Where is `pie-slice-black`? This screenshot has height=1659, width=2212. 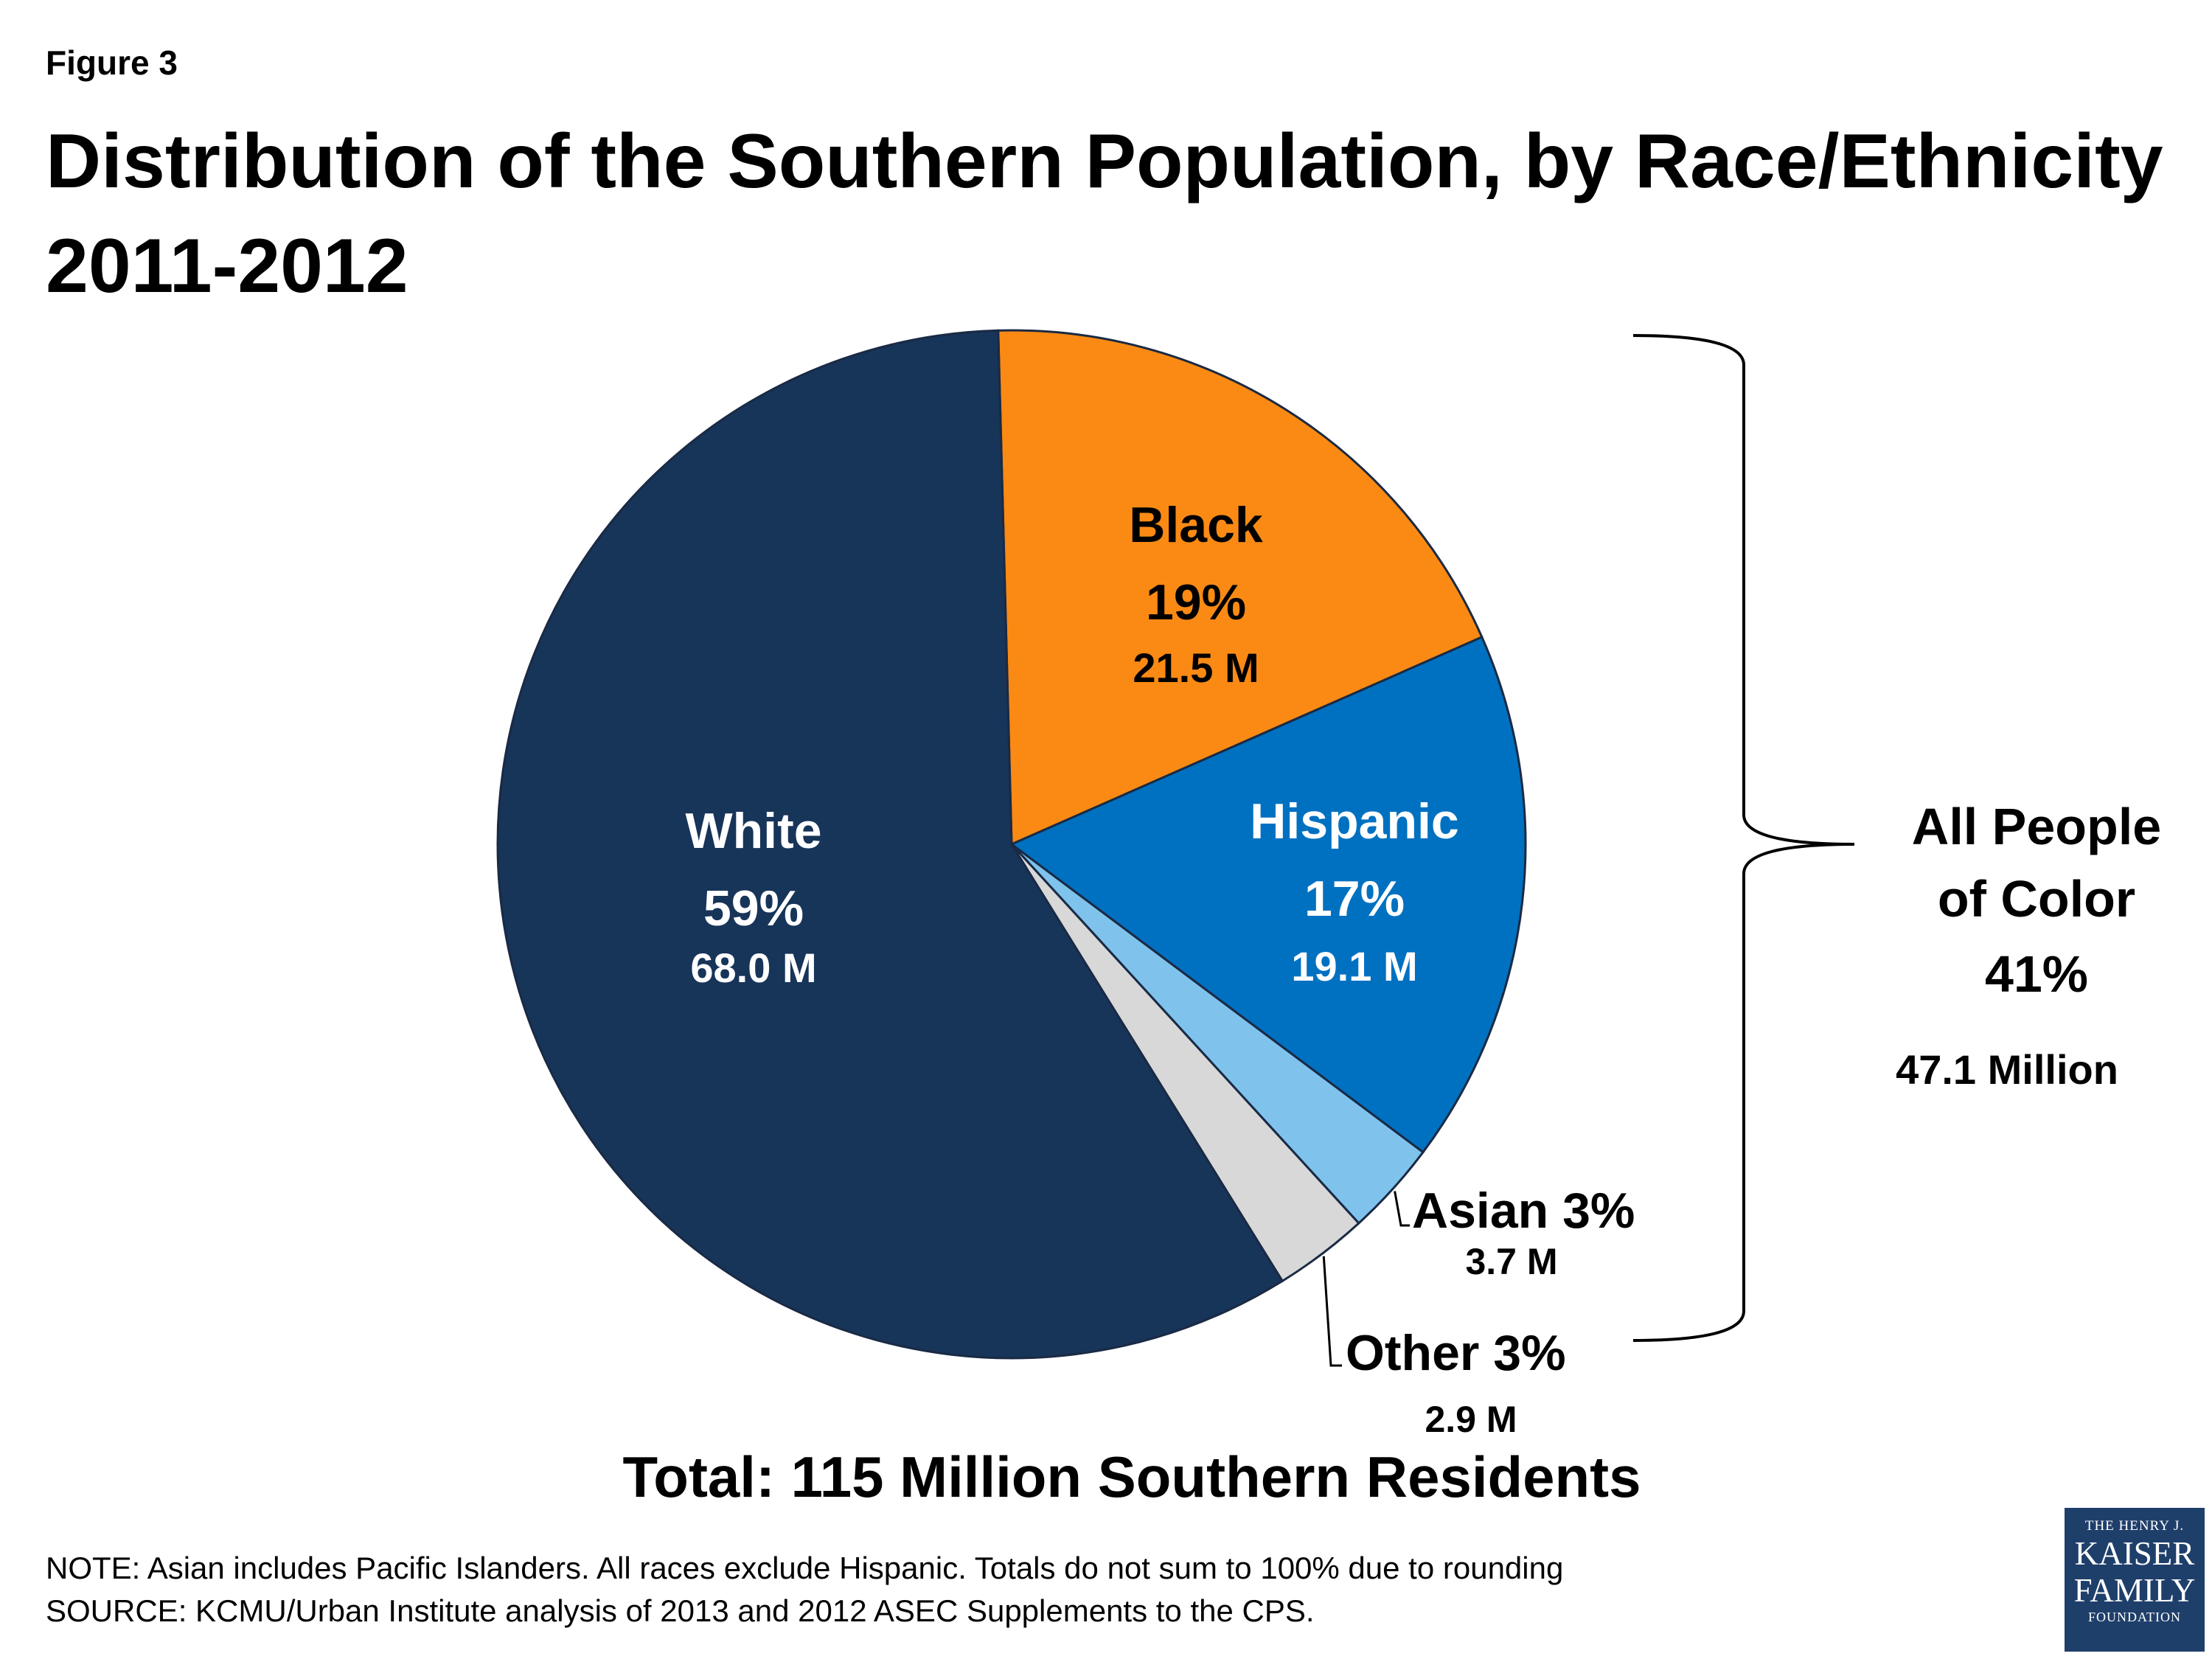 pie-slice-black is located at coordinates (1240, 587).